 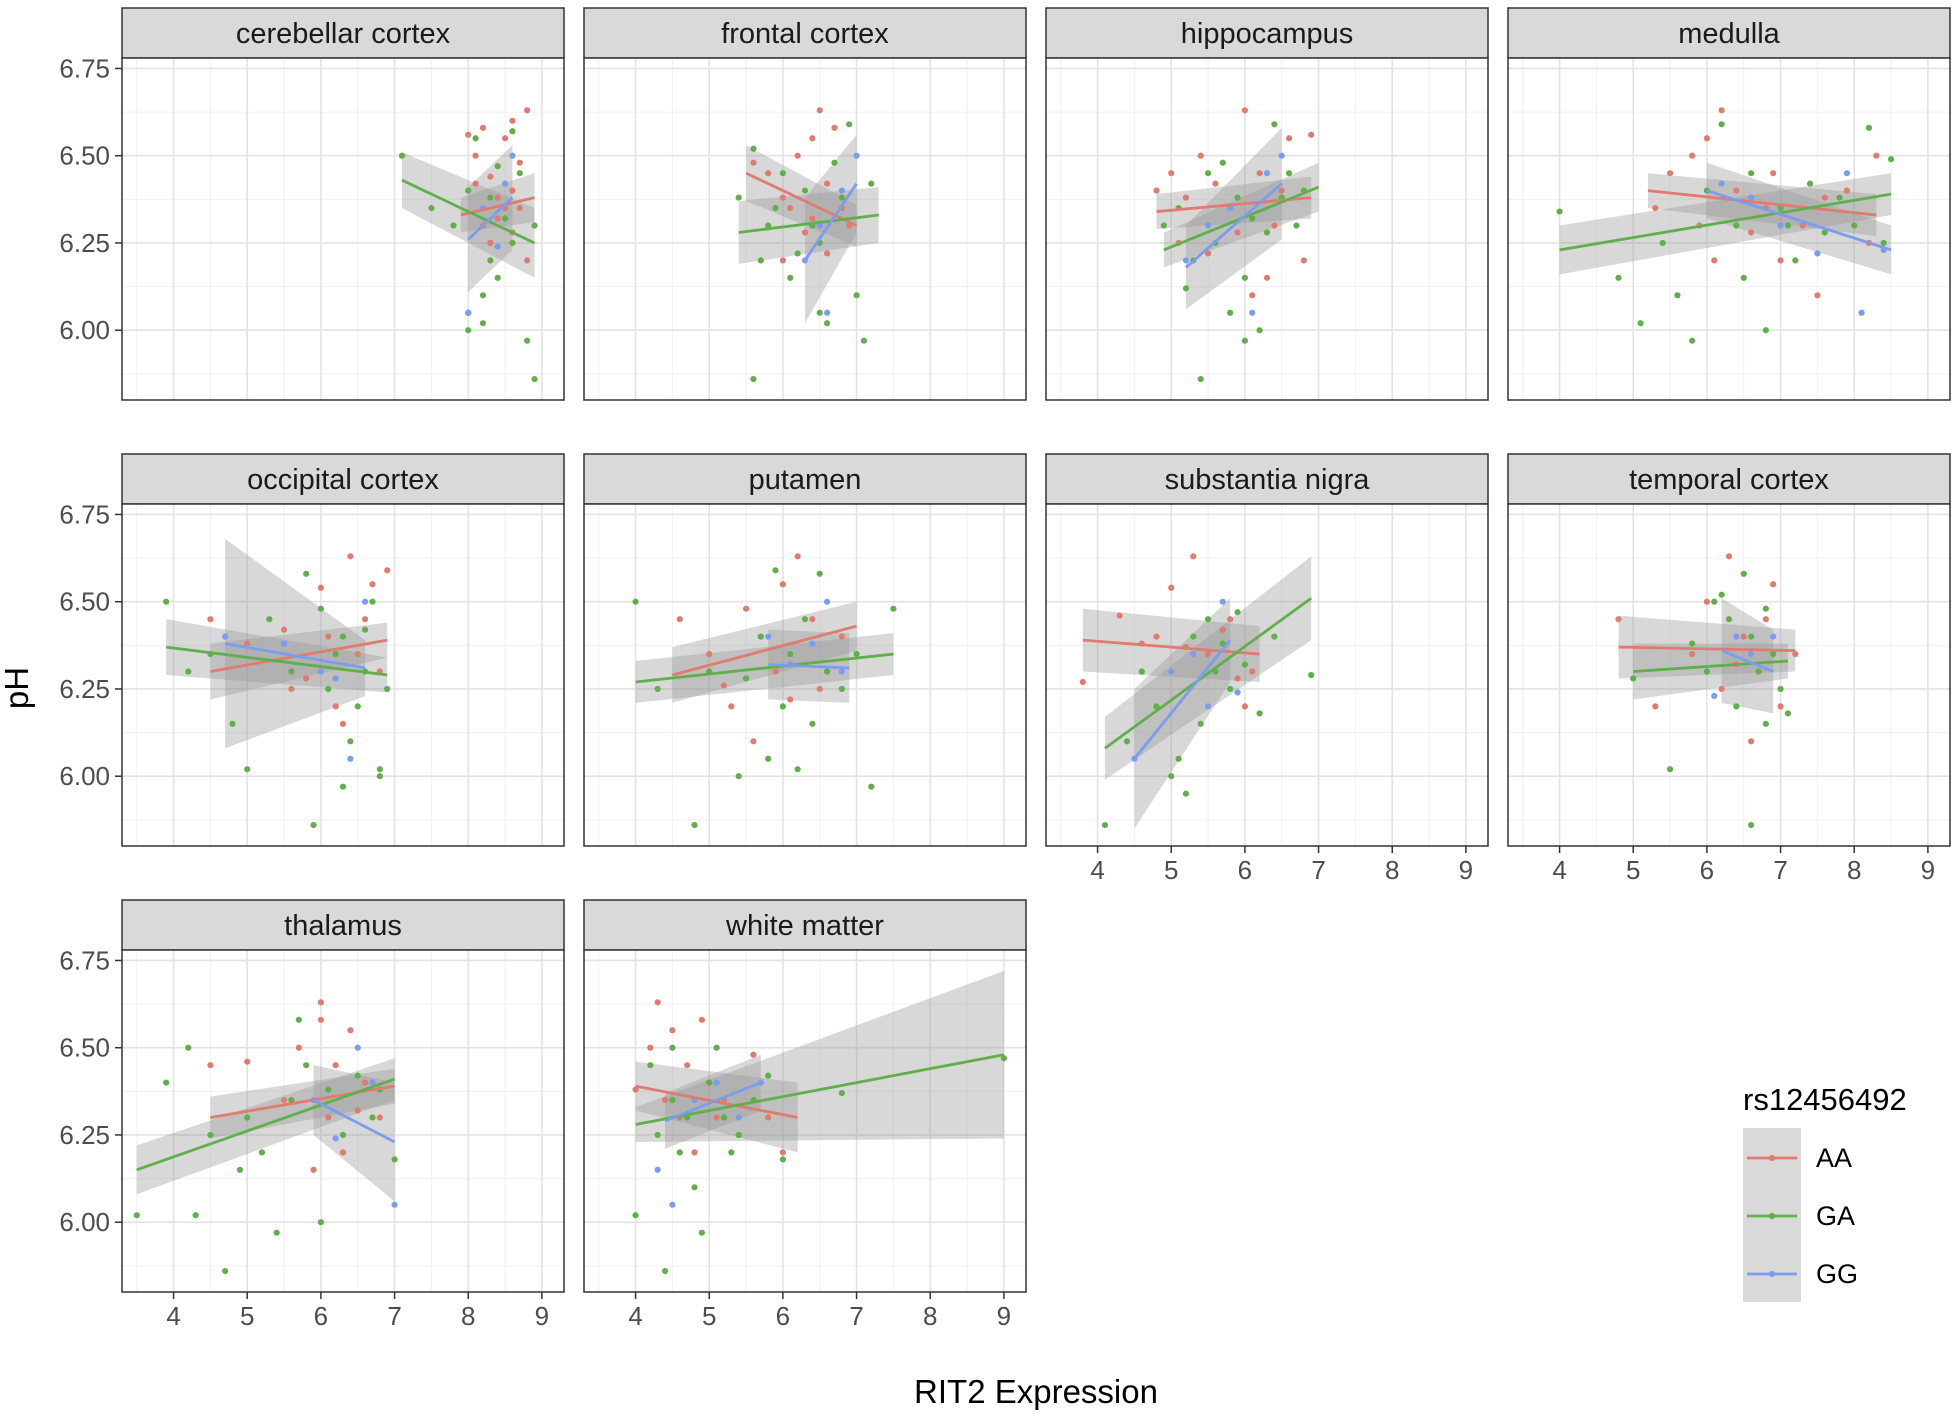 I want to click on y-tick-label: 6.25, so click(x=84, y=243).